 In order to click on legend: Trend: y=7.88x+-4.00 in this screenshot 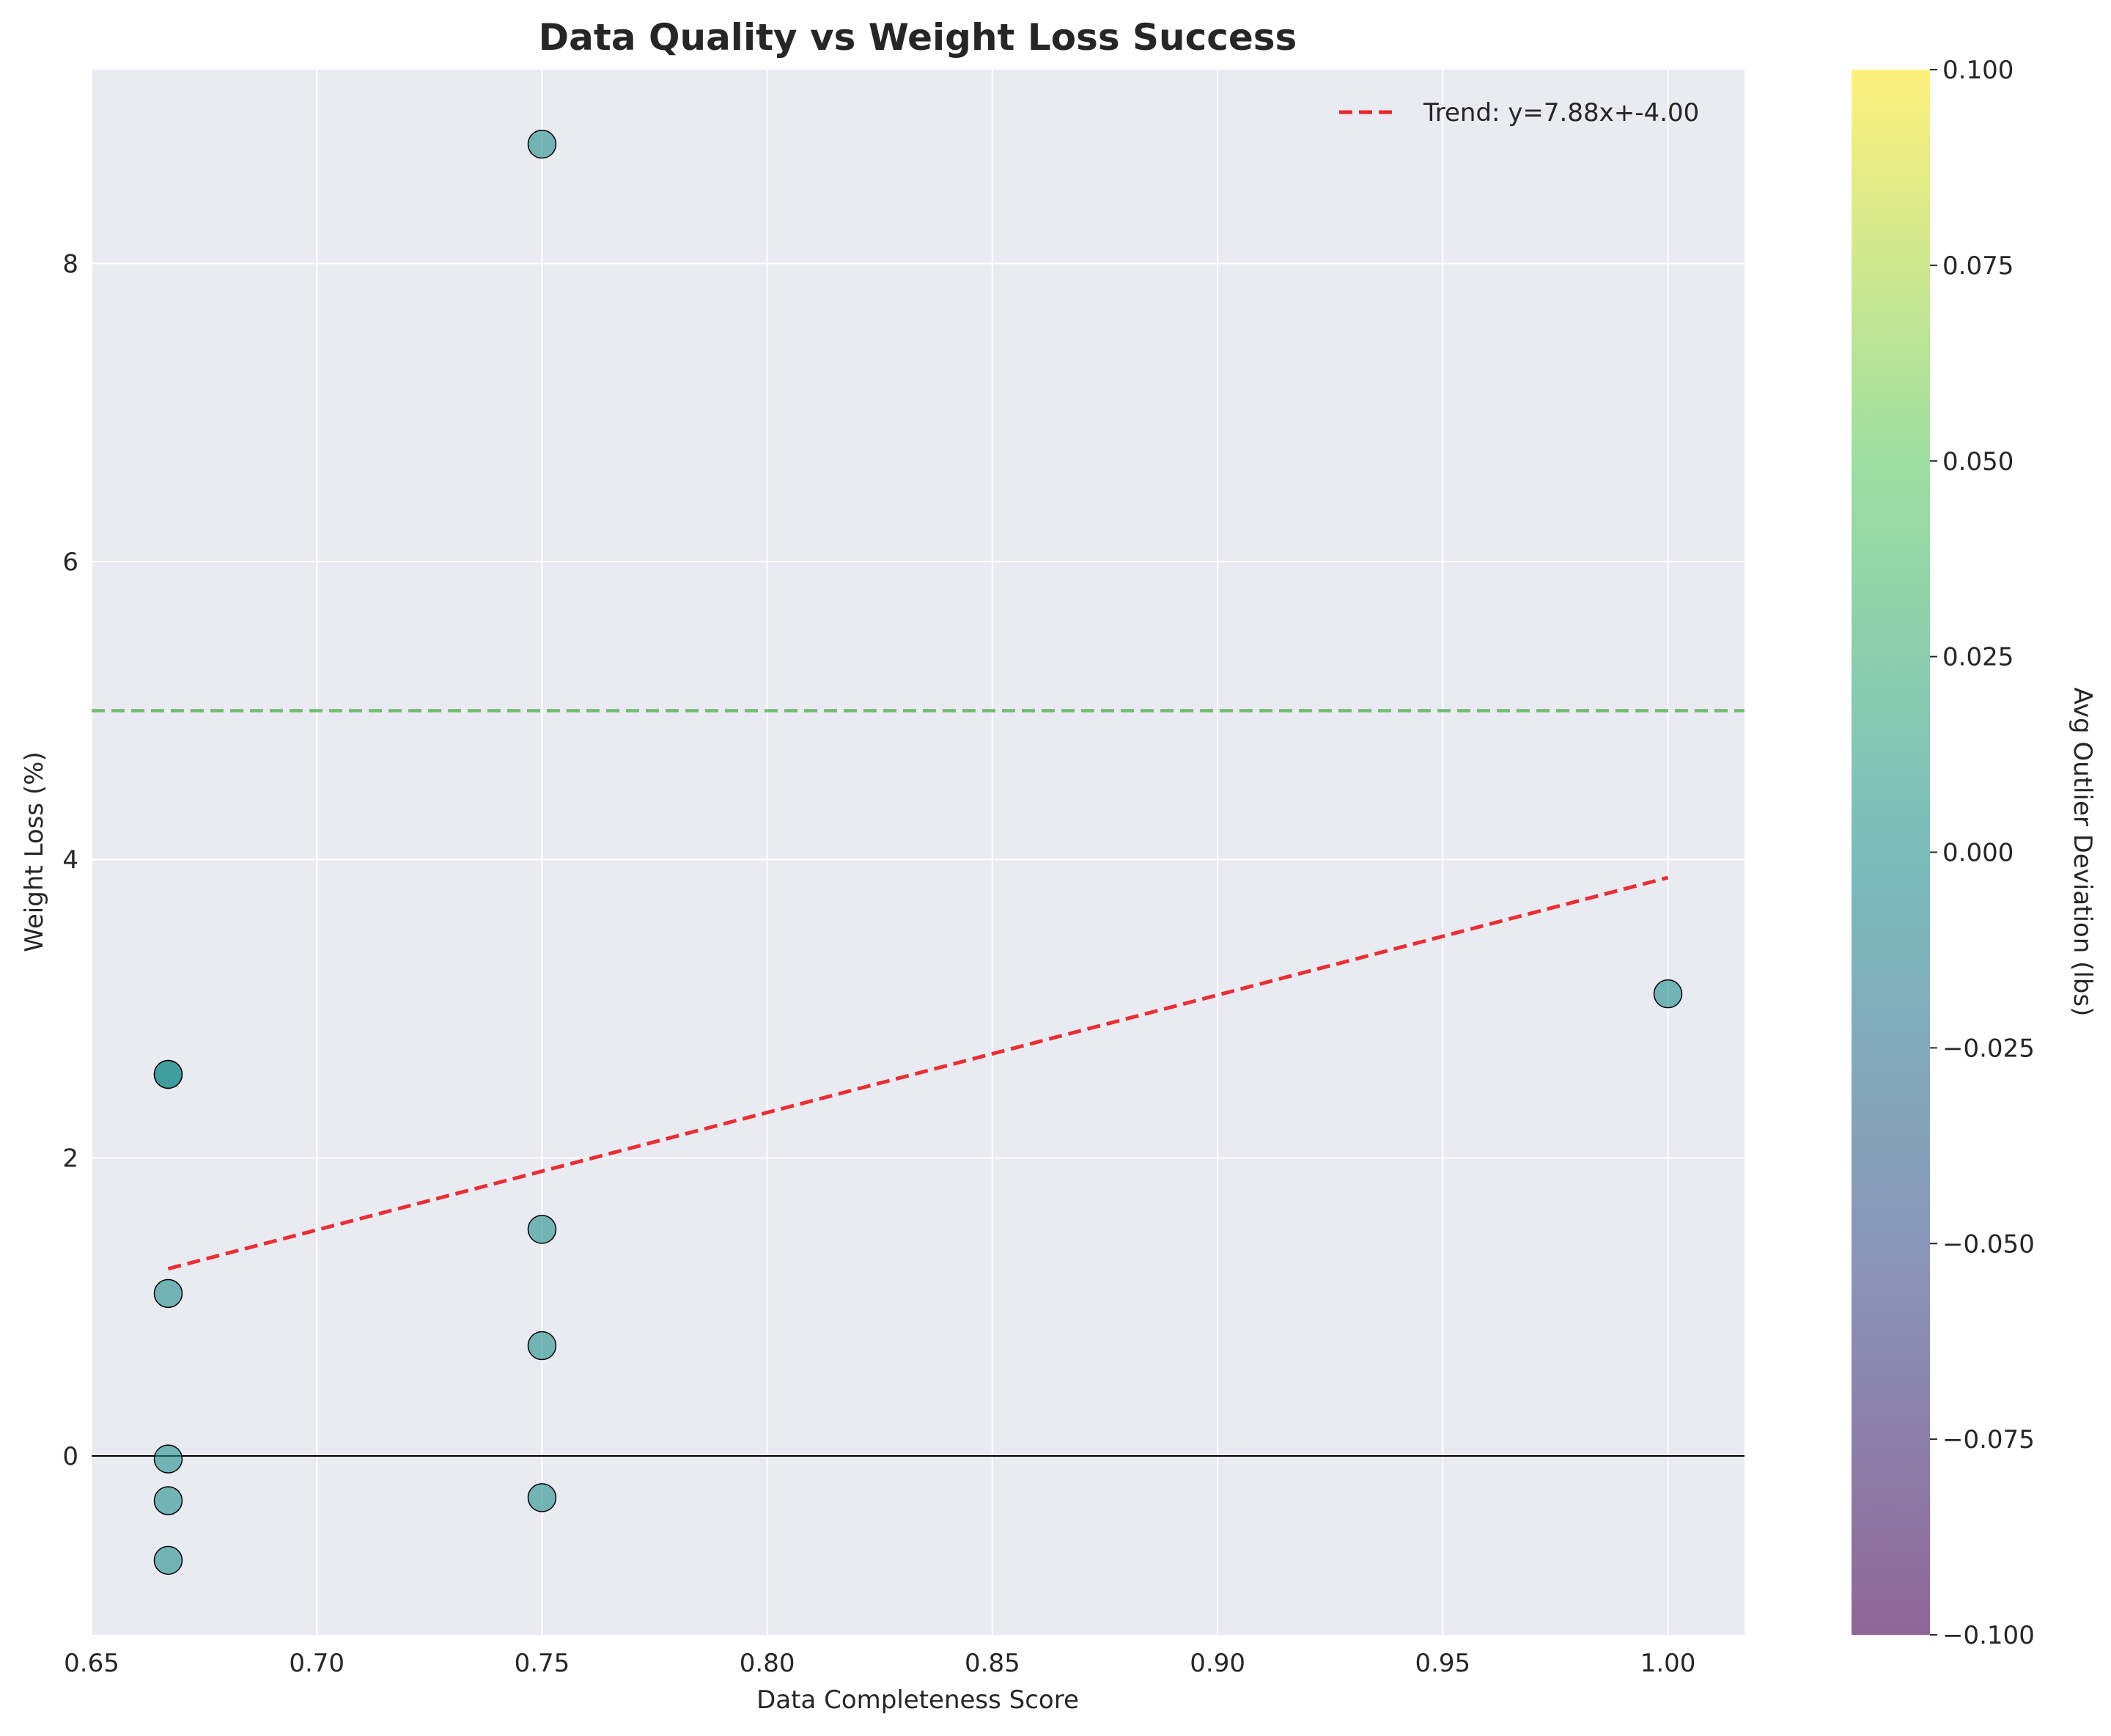, I will do `click(1519, 113)`.